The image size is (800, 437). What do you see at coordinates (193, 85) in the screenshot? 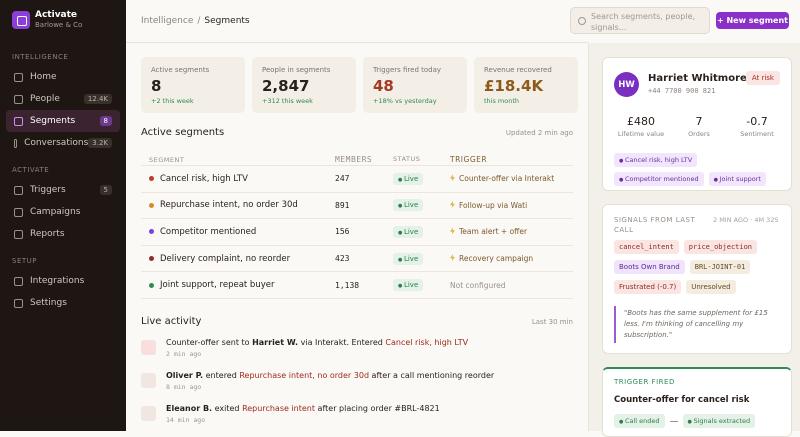
I see `stat-card: Active segments 8 +2 this week` at bounding box center [193, 85].